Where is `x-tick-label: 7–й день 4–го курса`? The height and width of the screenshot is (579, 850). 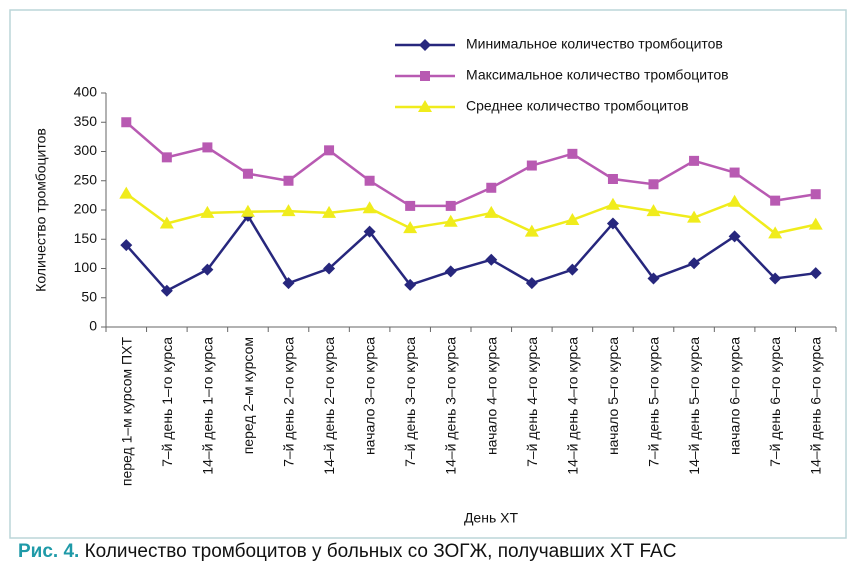 x-tick-label: 7–й день 4–го курса is located at coordinates (532, 402).